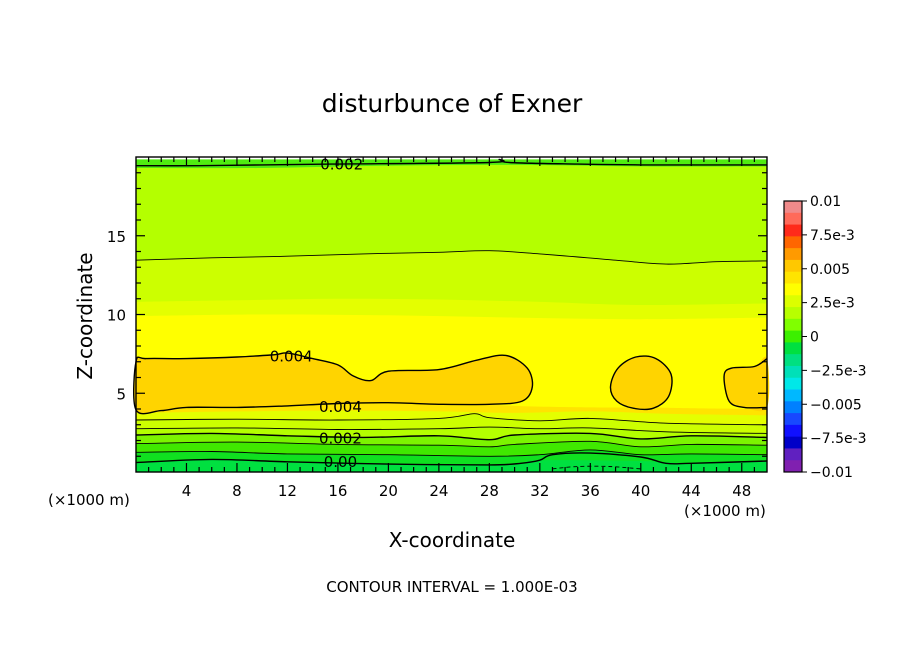 This screenshot has width=904, height=658. What do you see at coordinates (340, 438) in the screenshot?
I see `contour-label-3: 0.002` at bounding box center [340, 438].